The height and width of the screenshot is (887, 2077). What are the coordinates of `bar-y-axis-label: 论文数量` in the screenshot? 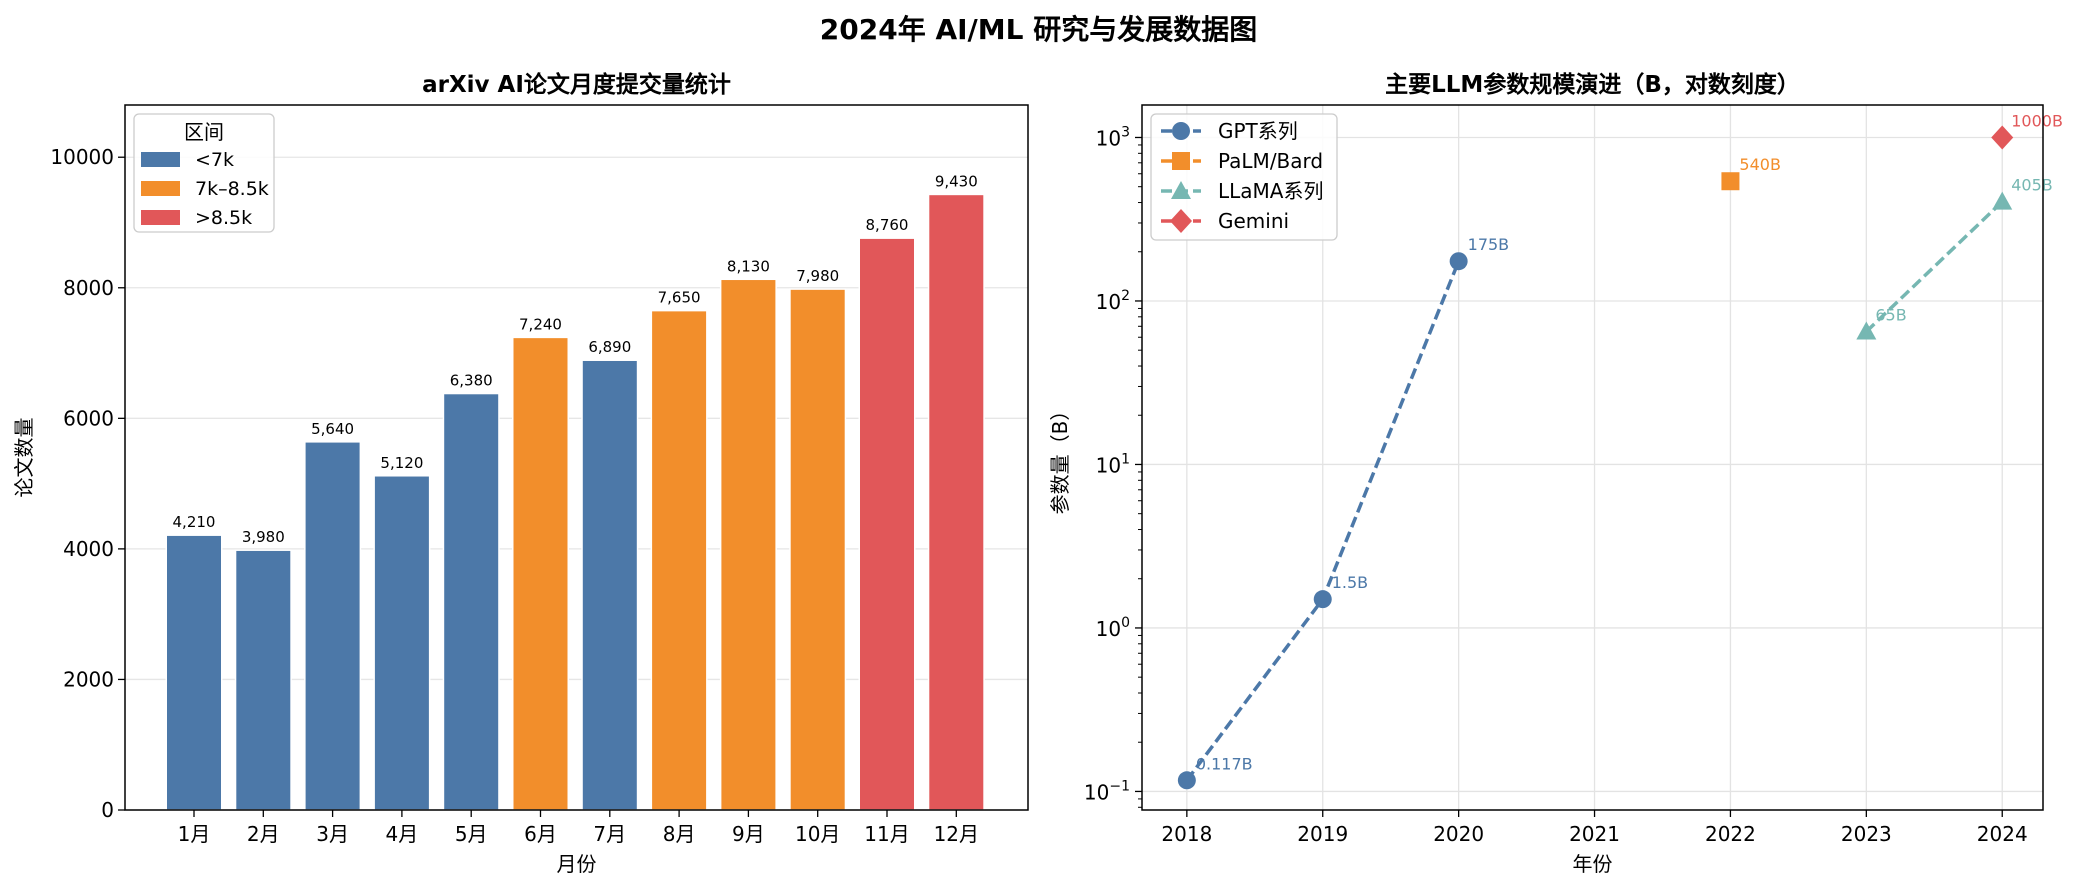 It's located at (24, 458).